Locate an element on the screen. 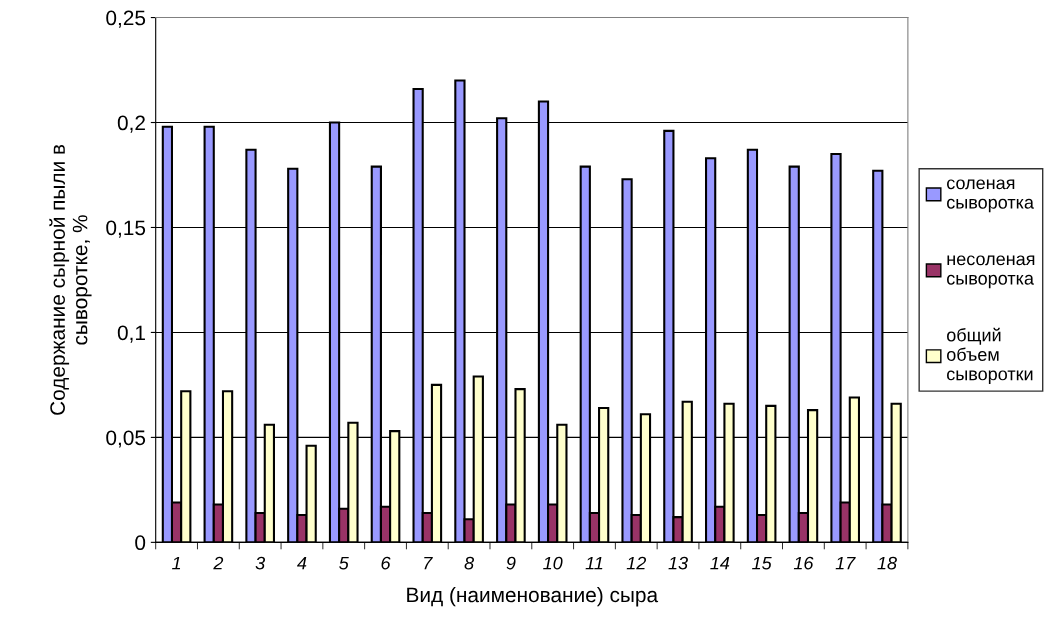 The width and height of the screenshot is (1052, 627). x-tick-label: 16 is located at coordinates (803, 563).